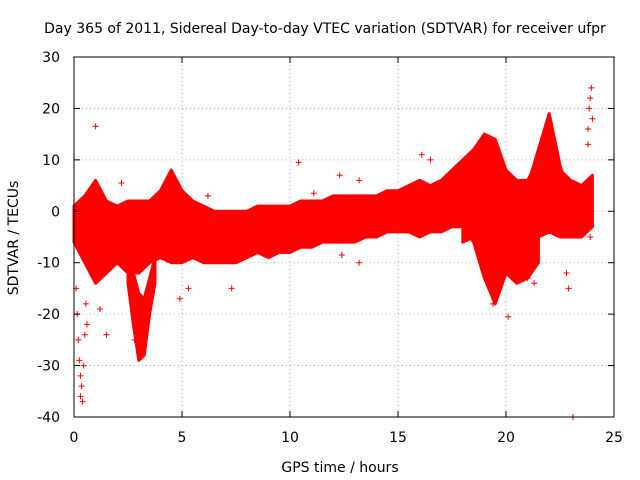 The width and height of the screenshot is (640, 480). I want to click on x-axis-label: GPS time / hours, so click(339, 468).